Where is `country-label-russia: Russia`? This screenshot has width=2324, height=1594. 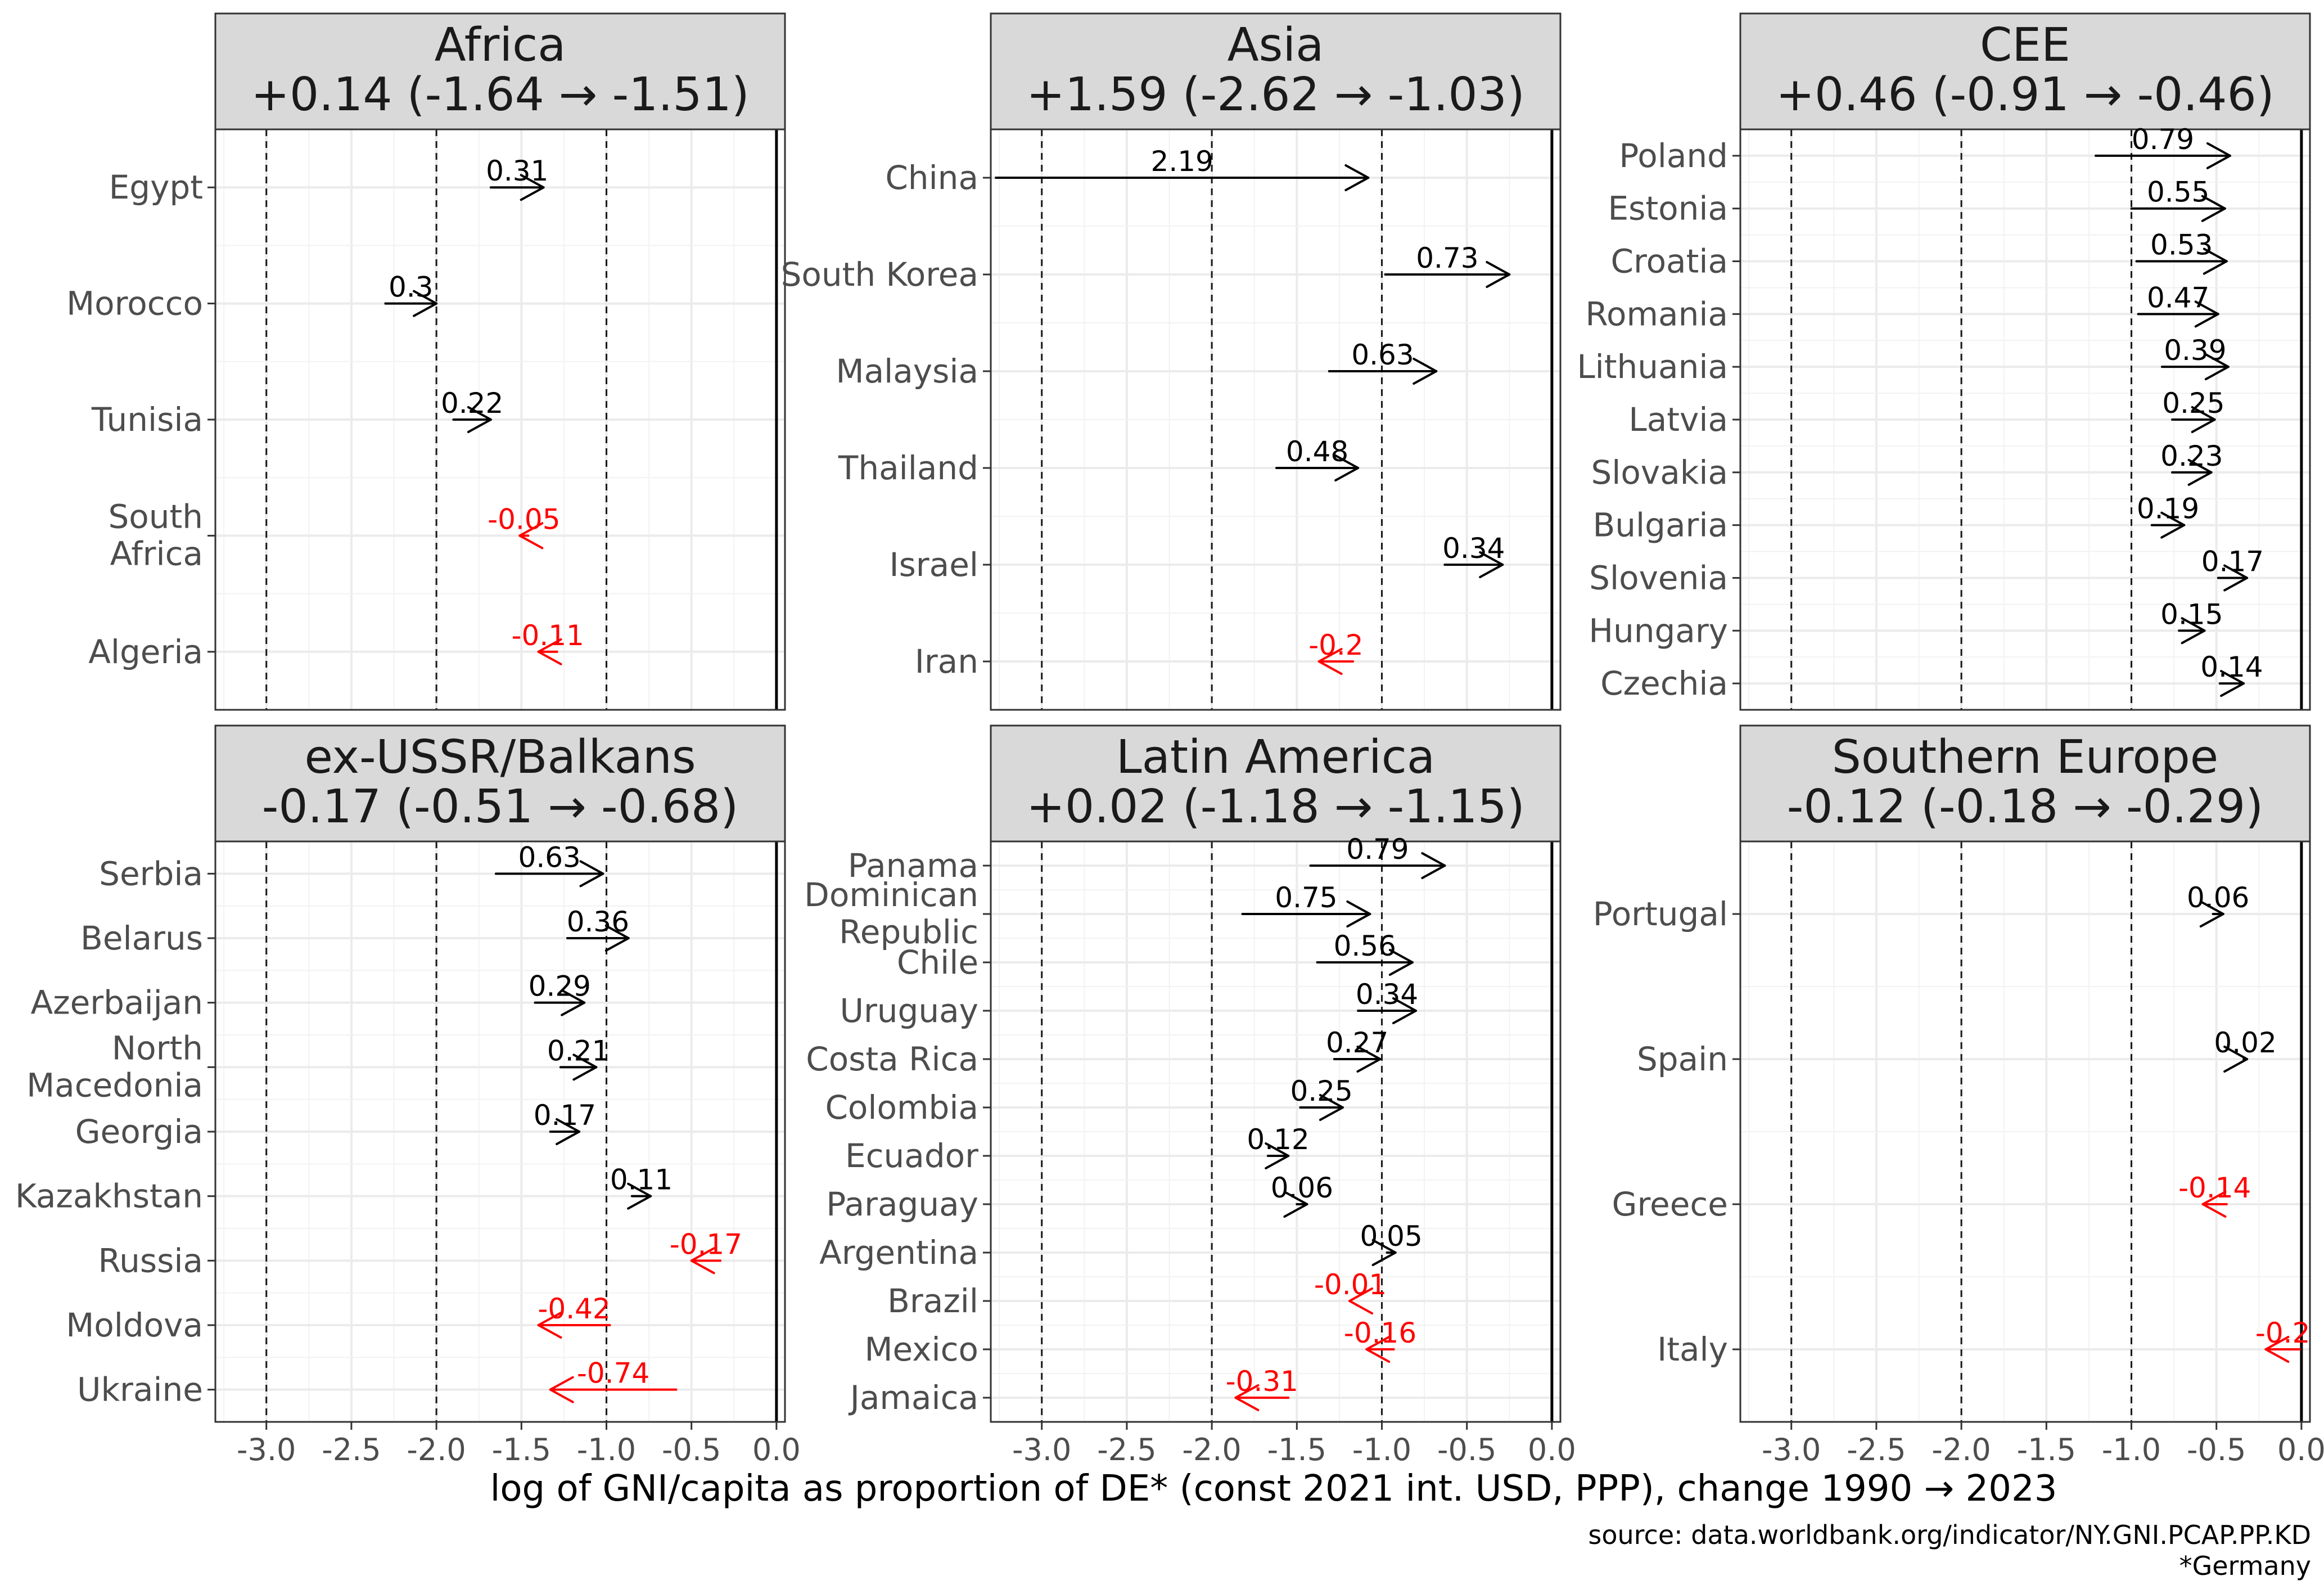
country-label-russia: Russia is located at coordinates (150, 1260).